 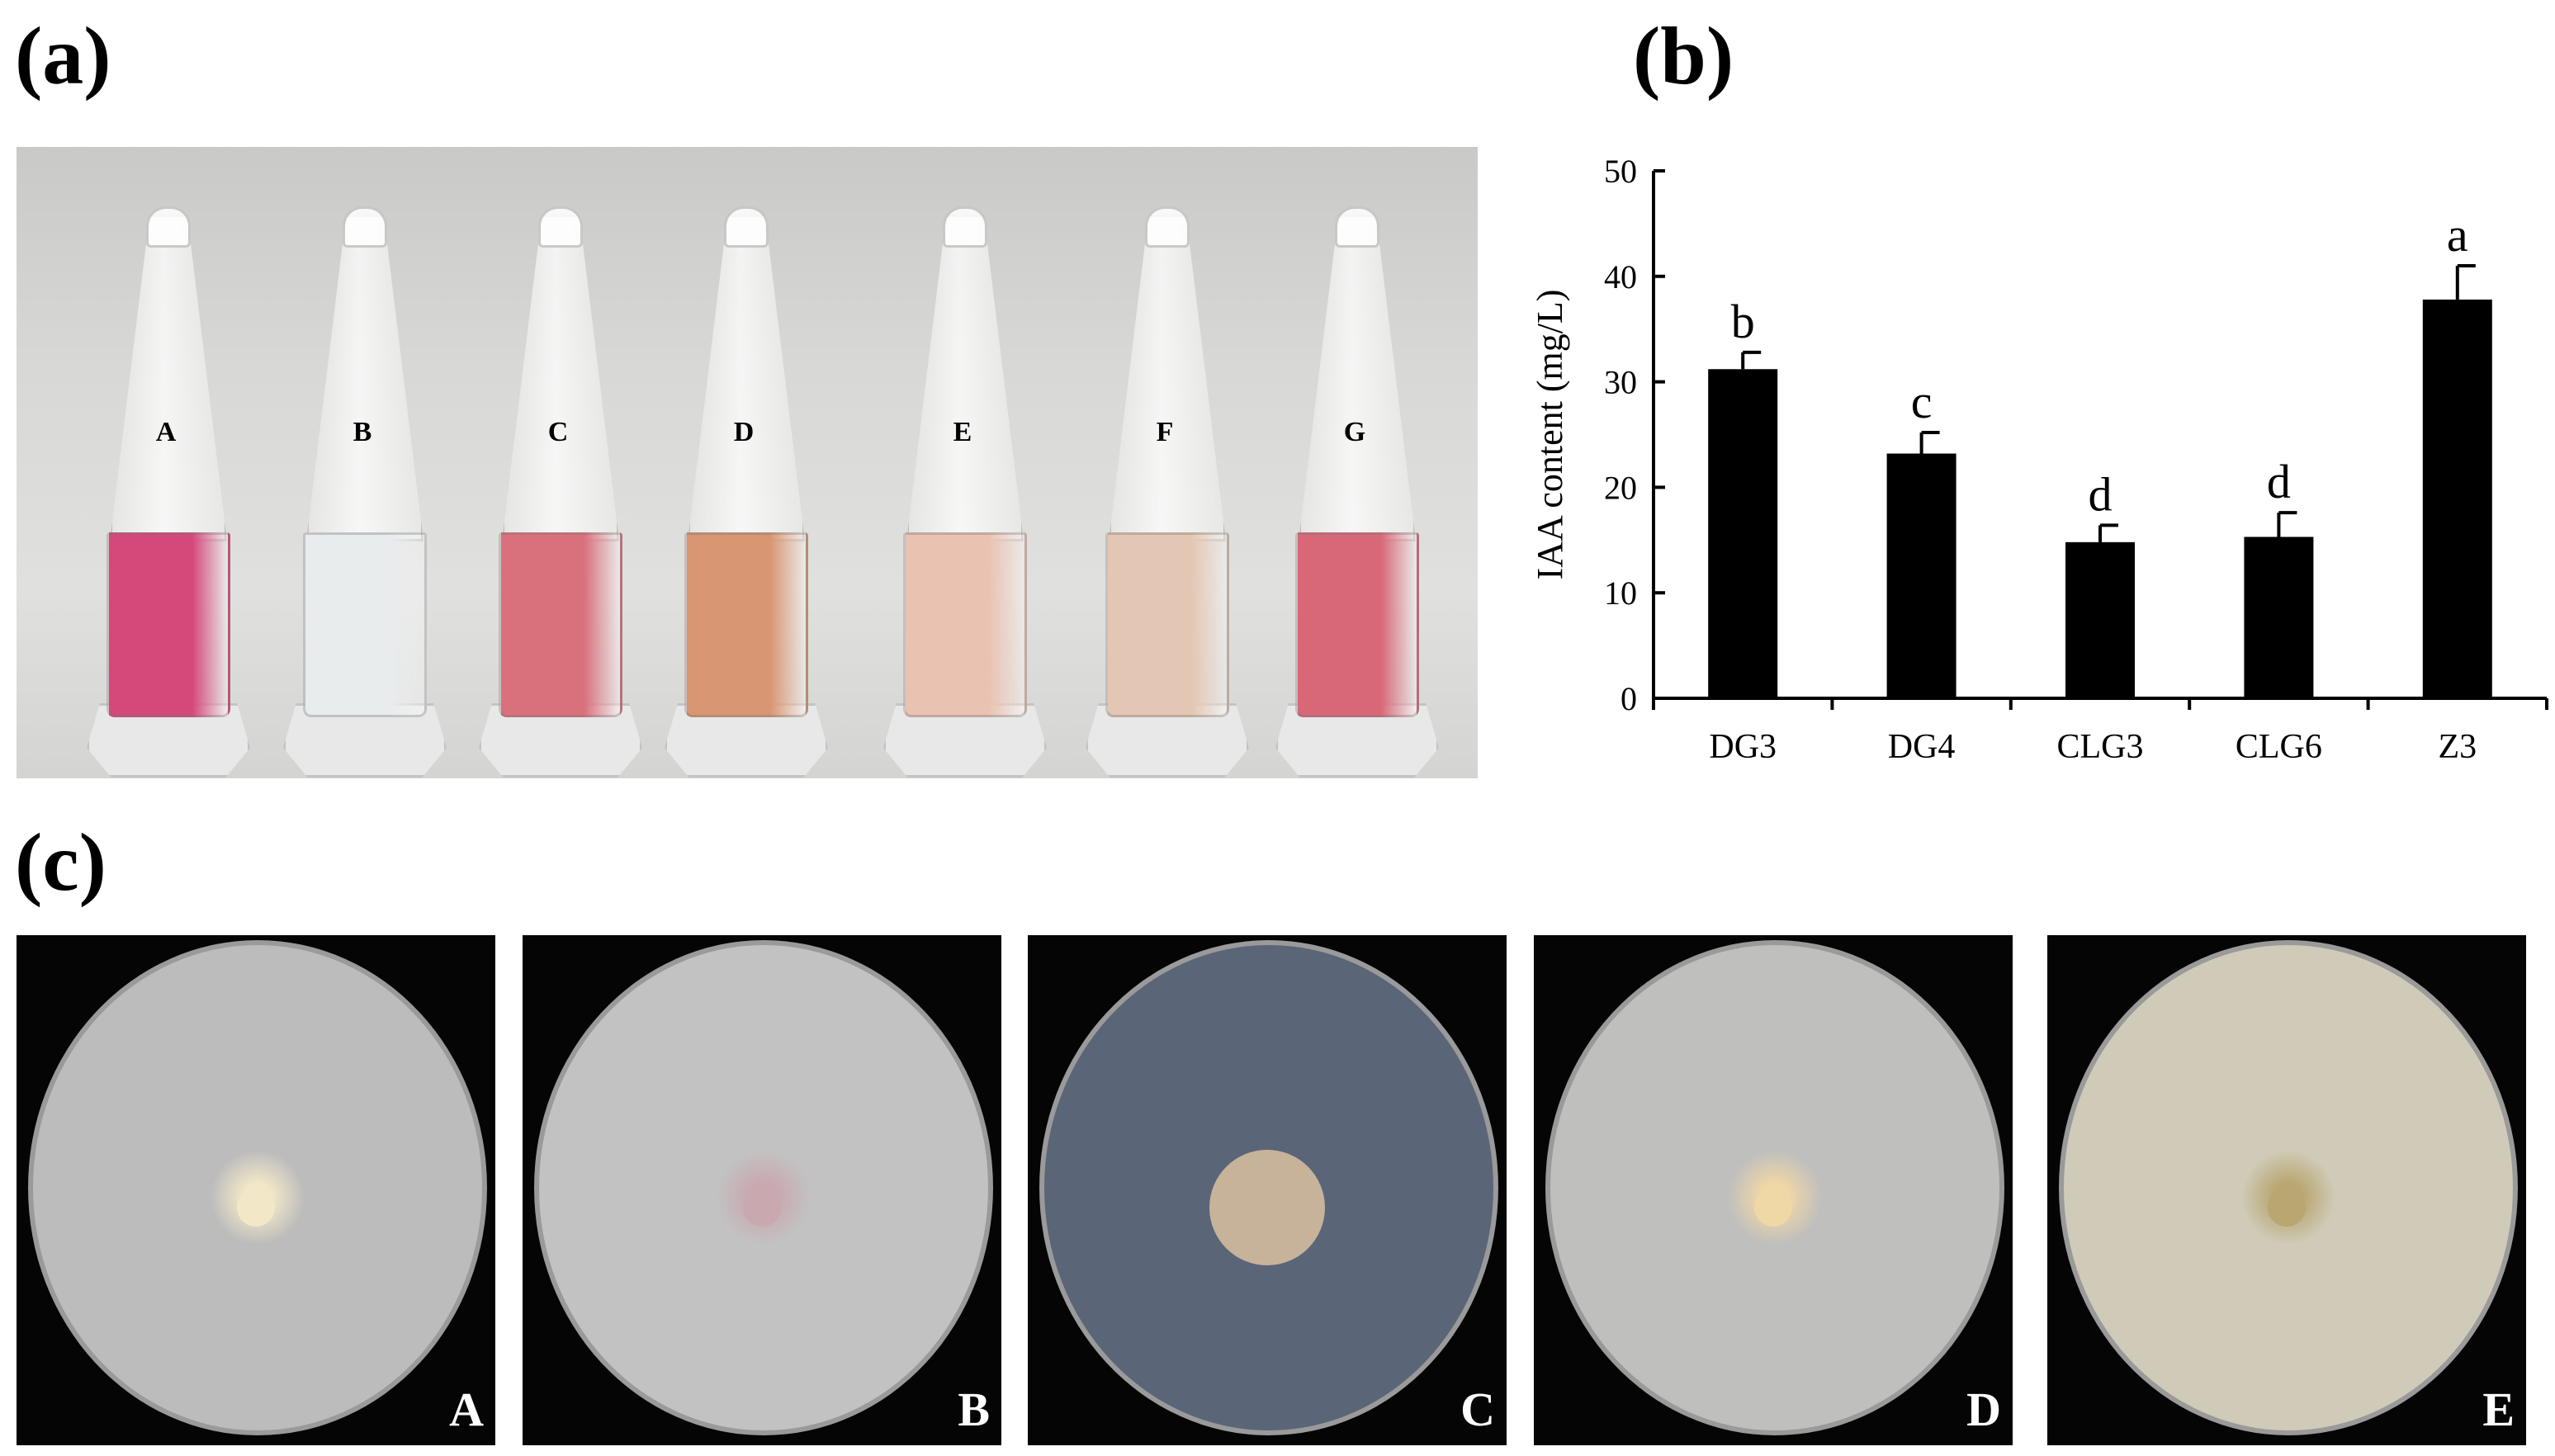 What do you see at coordinates (1550, 435) in the screenshot?
I see `y-axis-label: IAA content (mg/L)` at bounding box center [1550, 435].